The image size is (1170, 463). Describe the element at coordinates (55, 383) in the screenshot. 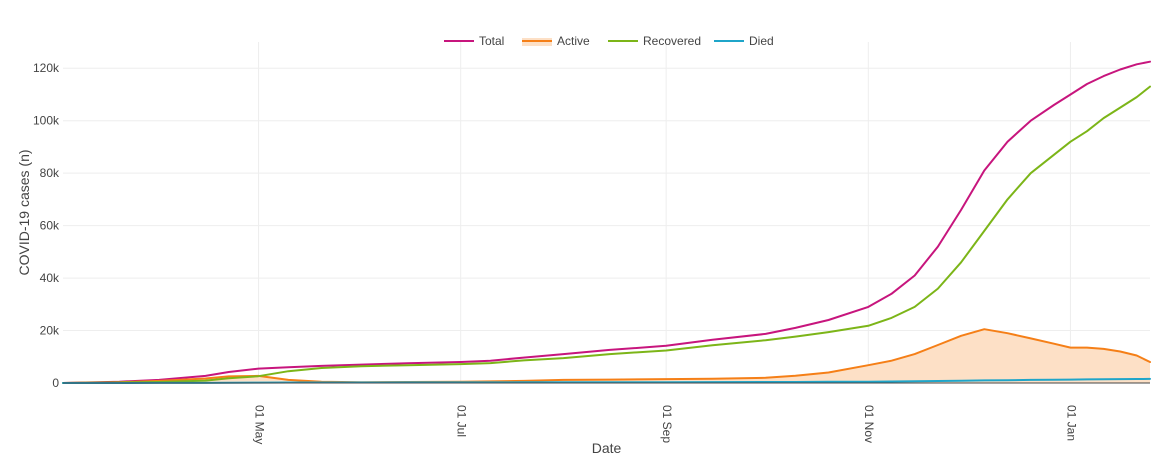

I see `y-tick-label: 0` at that location.